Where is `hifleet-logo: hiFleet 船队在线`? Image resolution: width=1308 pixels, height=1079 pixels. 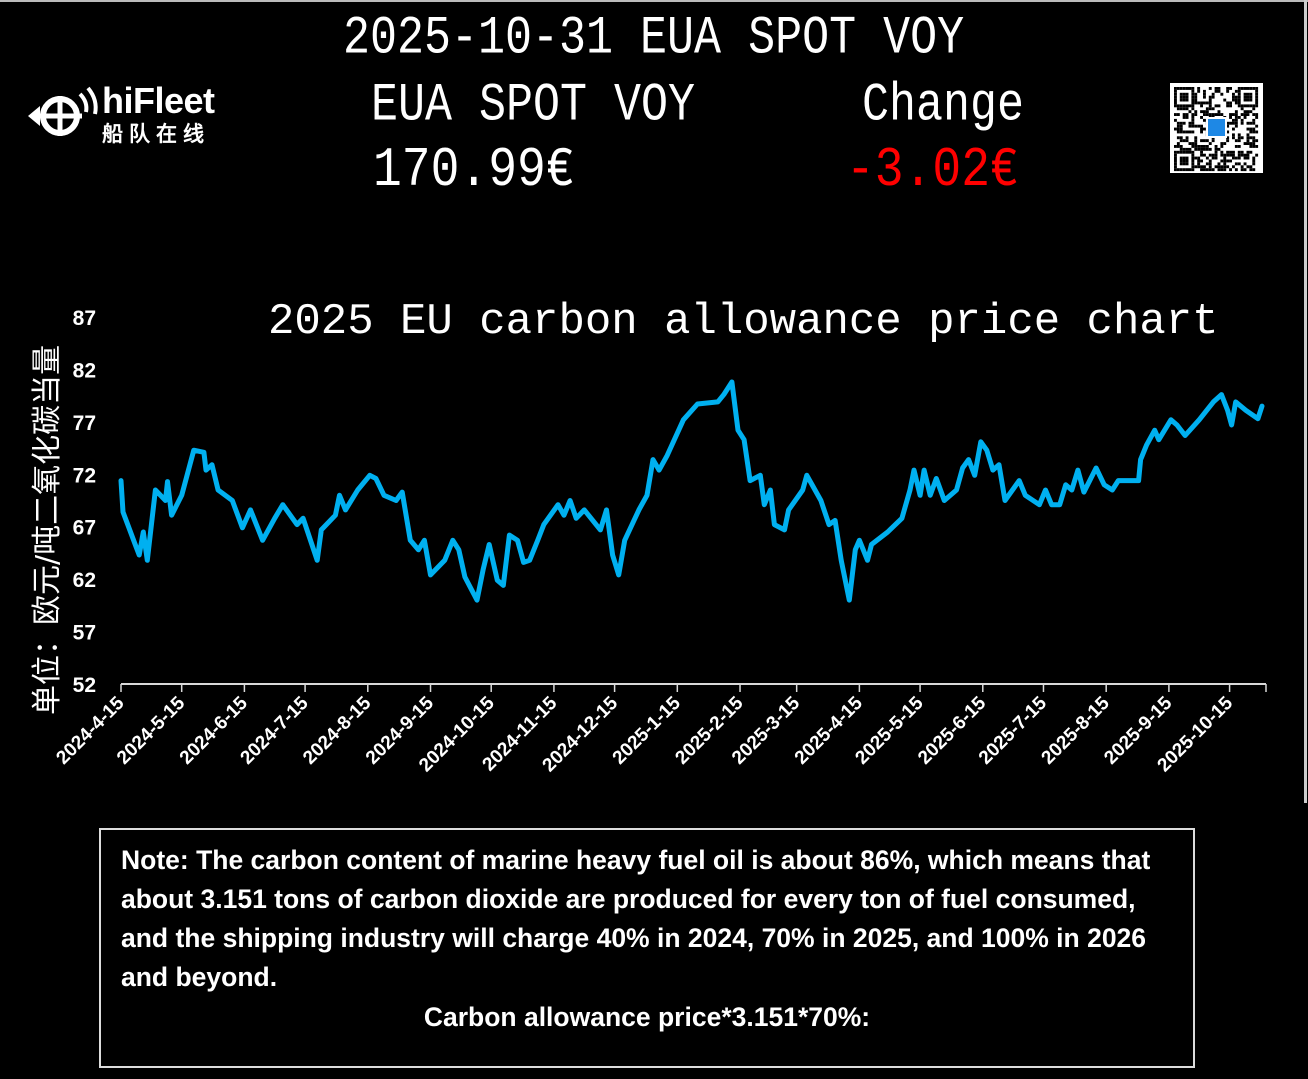 hifleet-logo: hiFleet 船队在线 is located at coordinates (133, 113).